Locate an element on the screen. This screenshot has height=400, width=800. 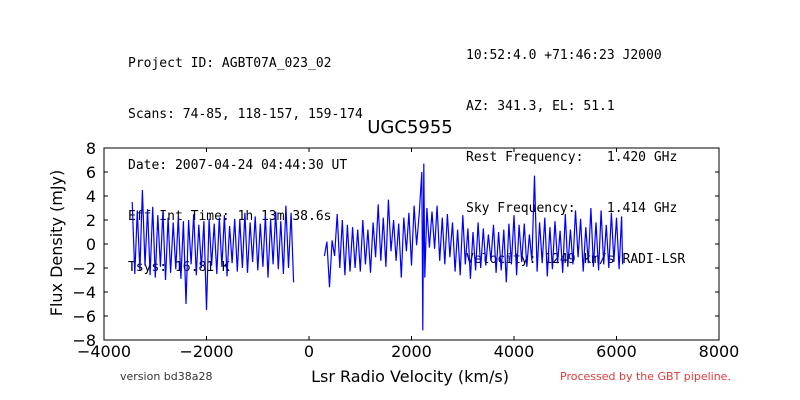
header-line: AZ: 341.3, EL: 51.1 is located at coordinates (540, 106).